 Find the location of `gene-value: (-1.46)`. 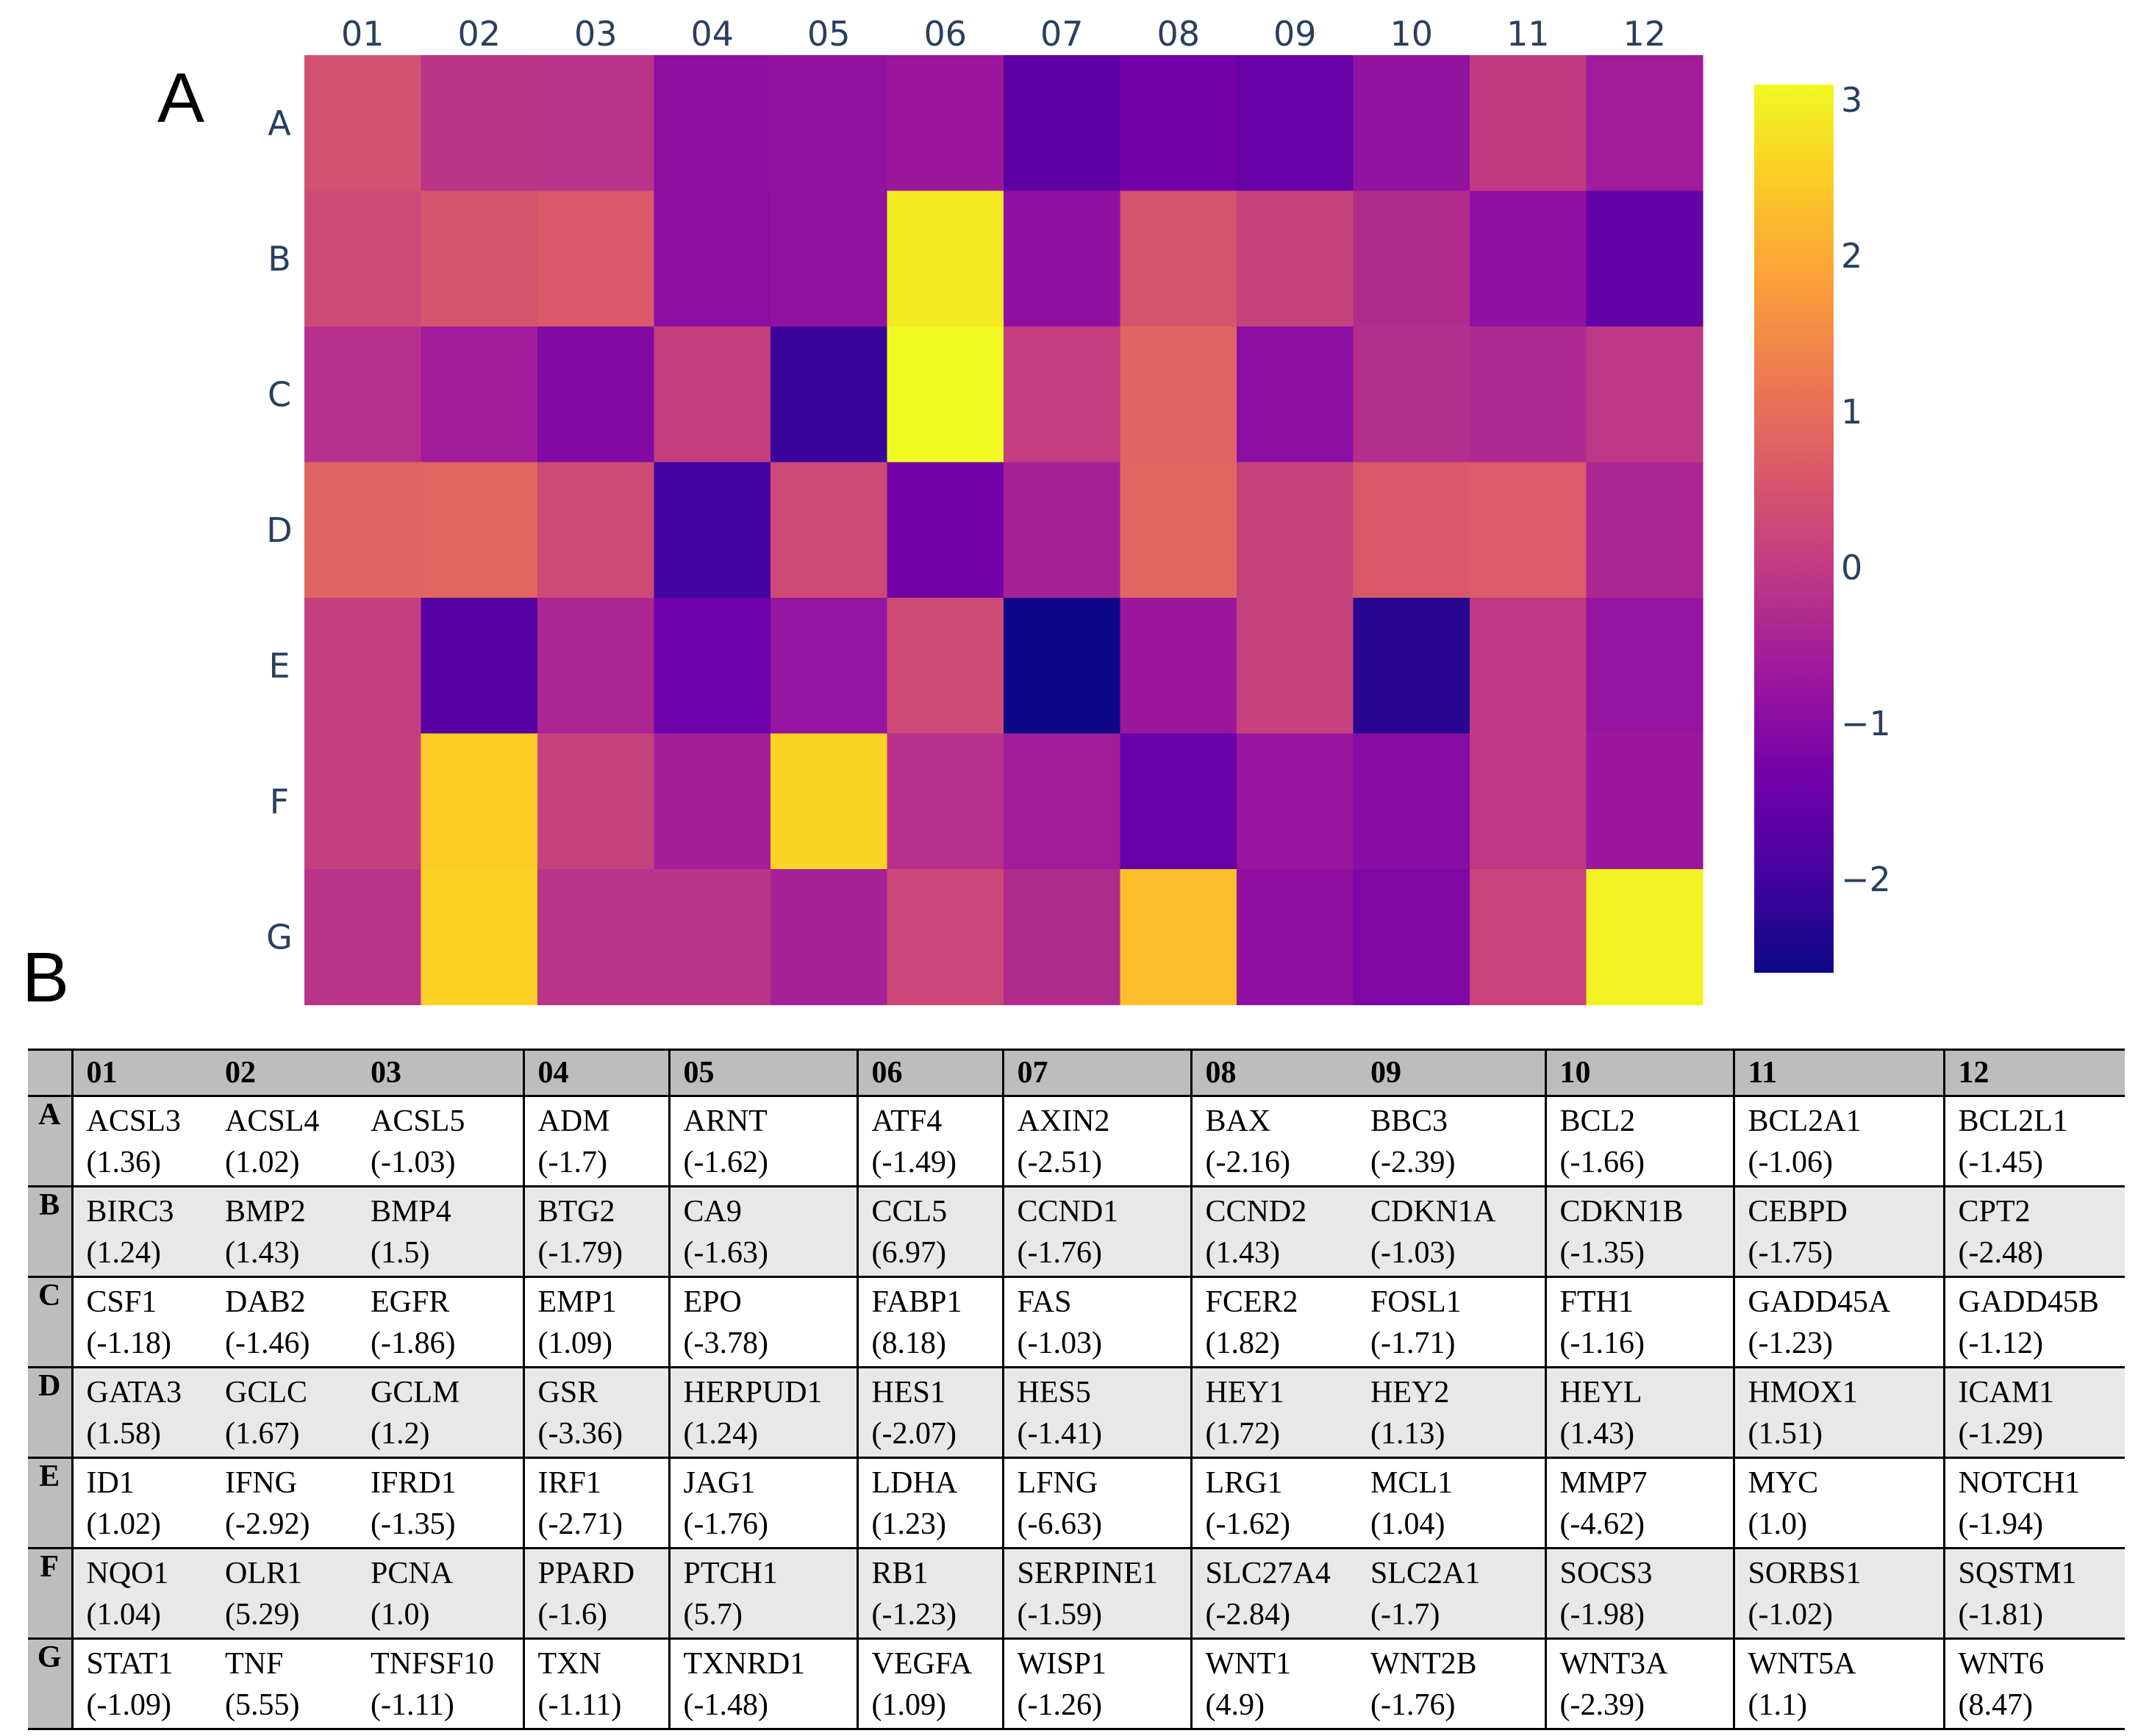

gene-value: (-1.46) is located at coordinates (267, 1343).